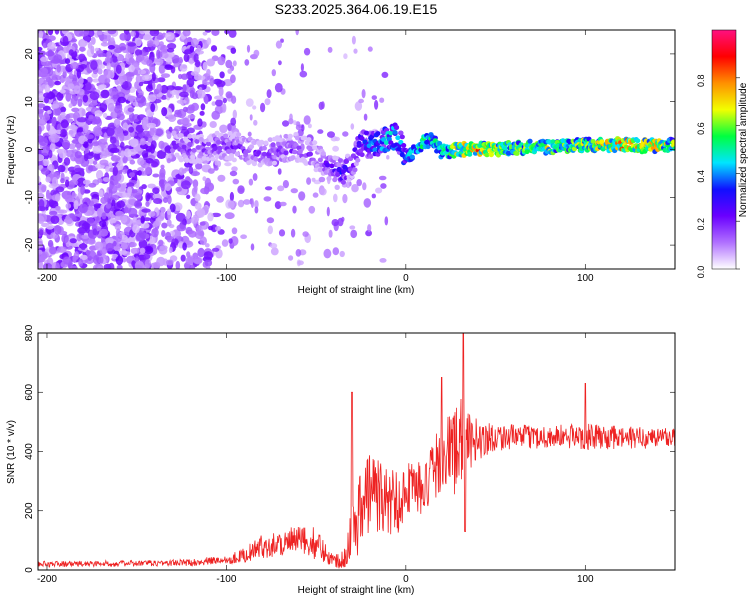 This screenshot has height=600, width=750. What do you see at coordinates (701, 176) in the screenshot?
I see `colorbar-tick-label: 0.4` at bounding box center [701, 176].